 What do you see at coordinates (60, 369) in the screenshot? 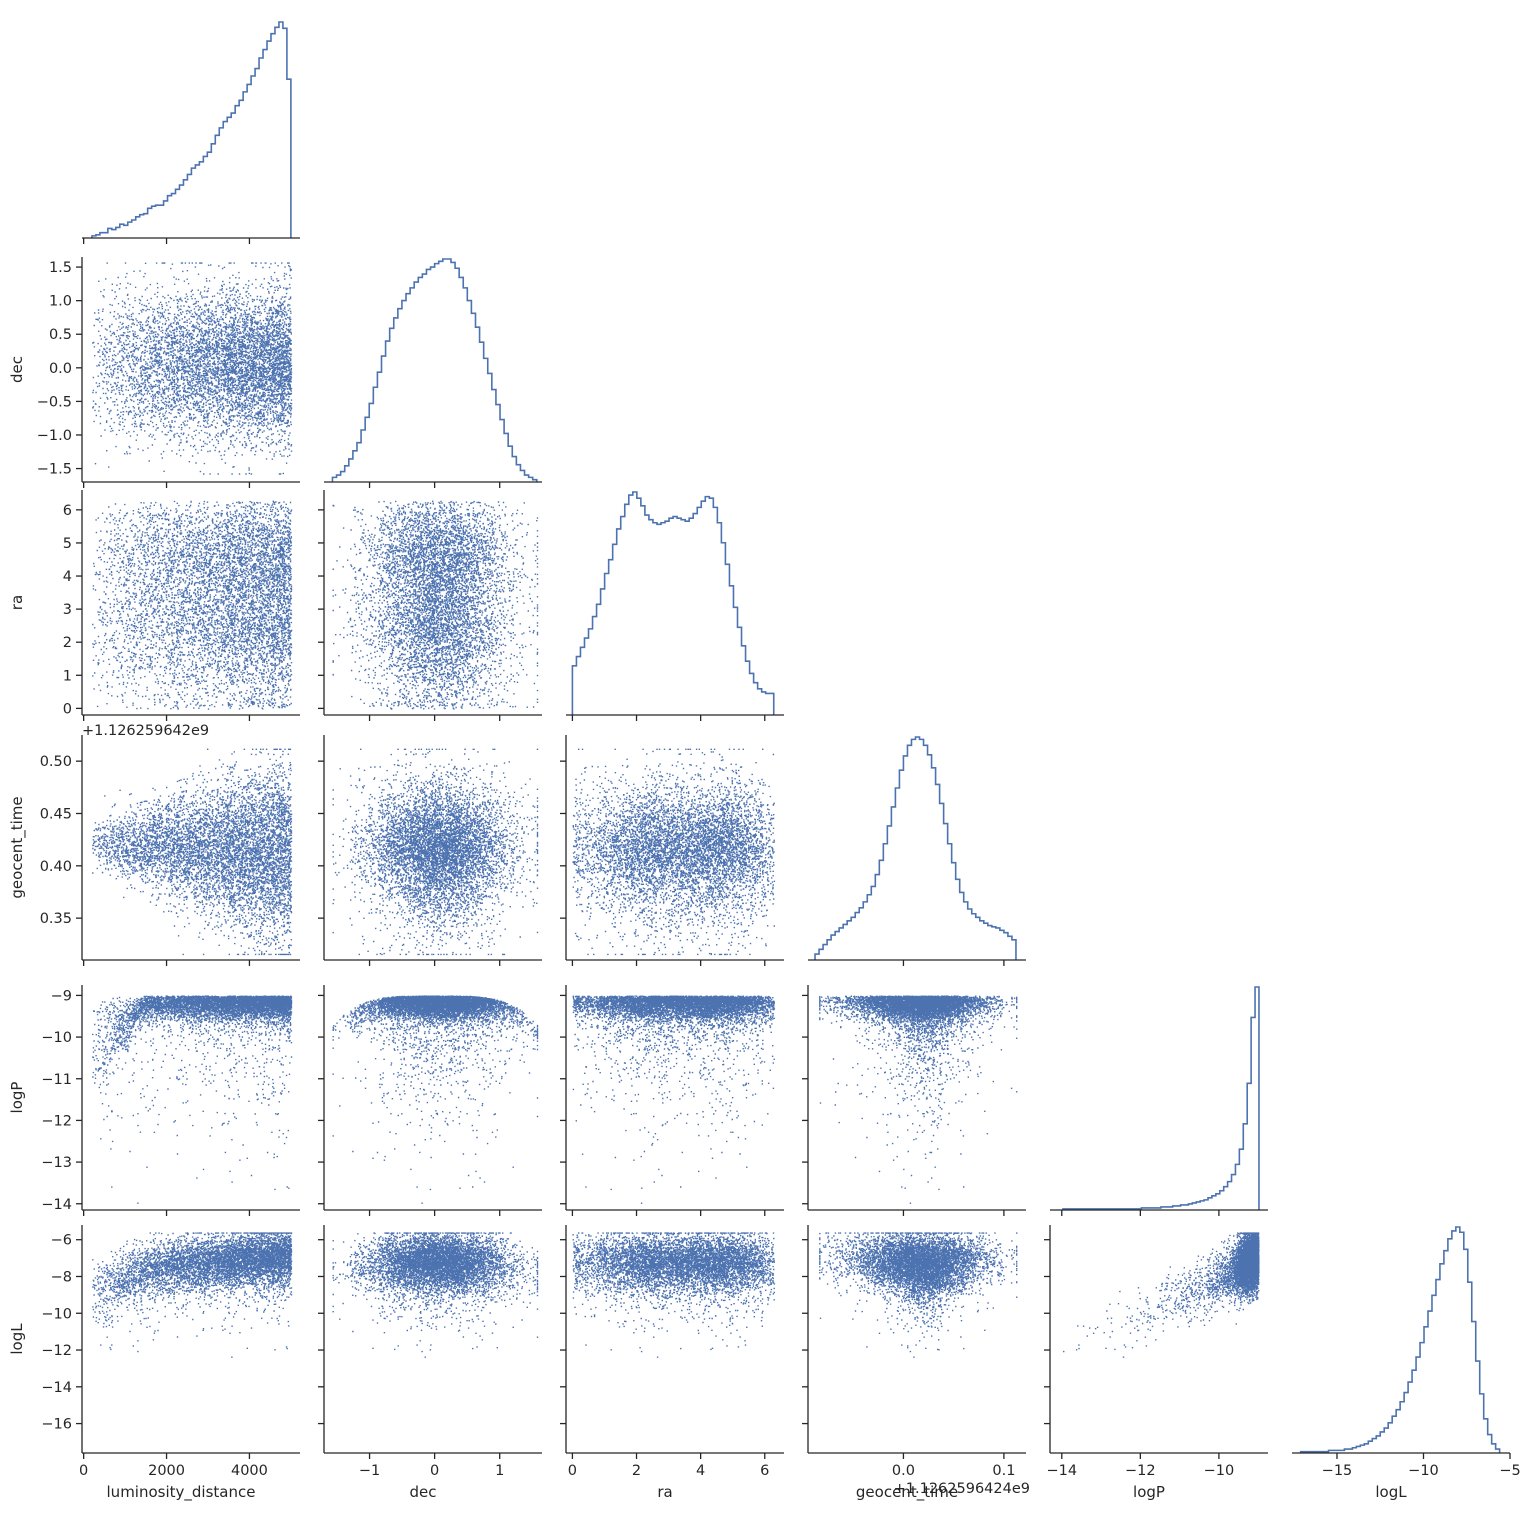
I see `y-tick-label: 0.0` at bounding box center [60, 369].